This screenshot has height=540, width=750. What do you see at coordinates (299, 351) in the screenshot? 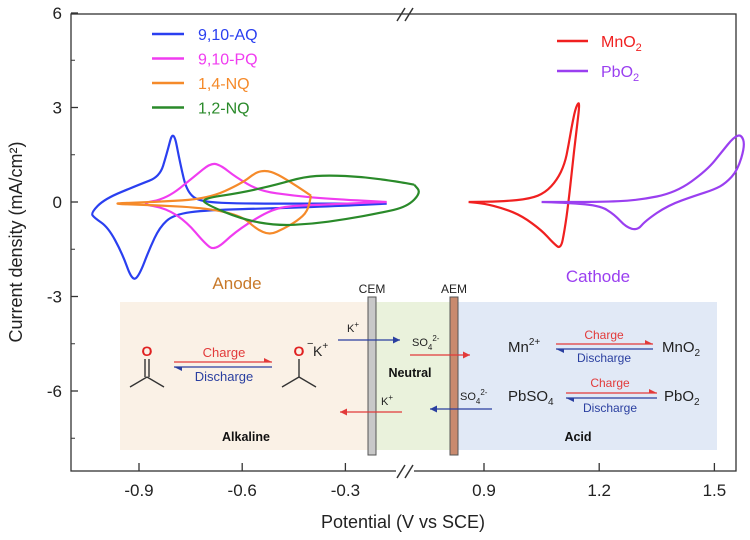
I see `enolate-oxygen: O` at bounding box center [299, 351].